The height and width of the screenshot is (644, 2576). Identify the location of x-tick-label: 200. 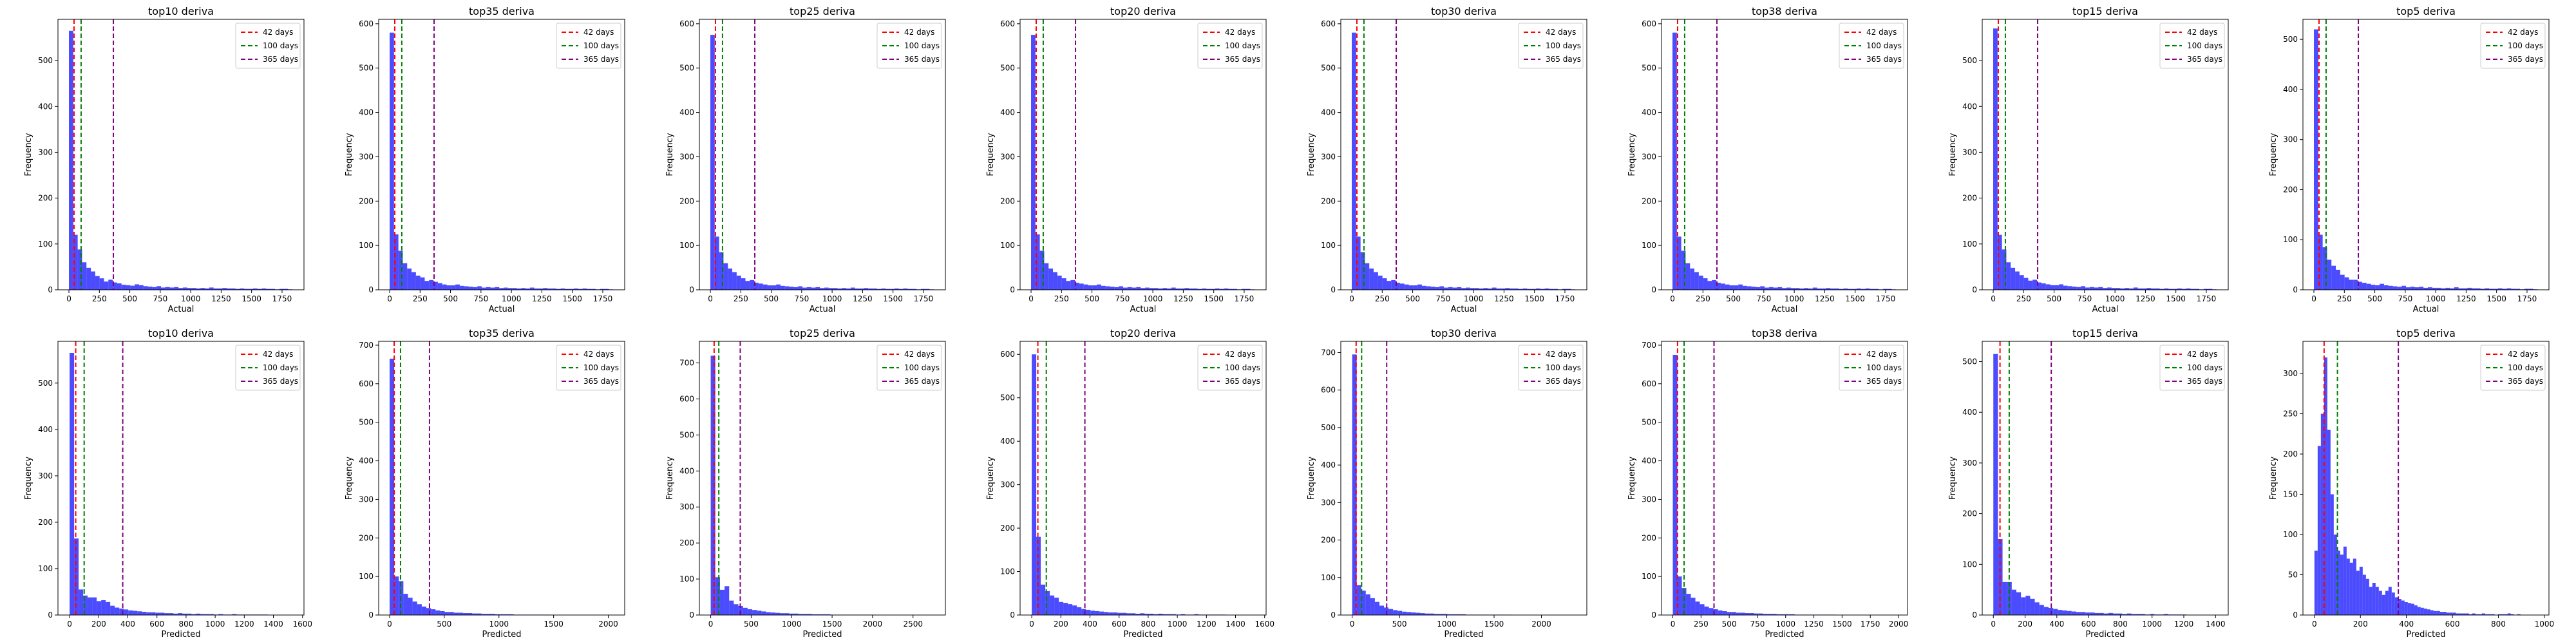
(2361, 624).